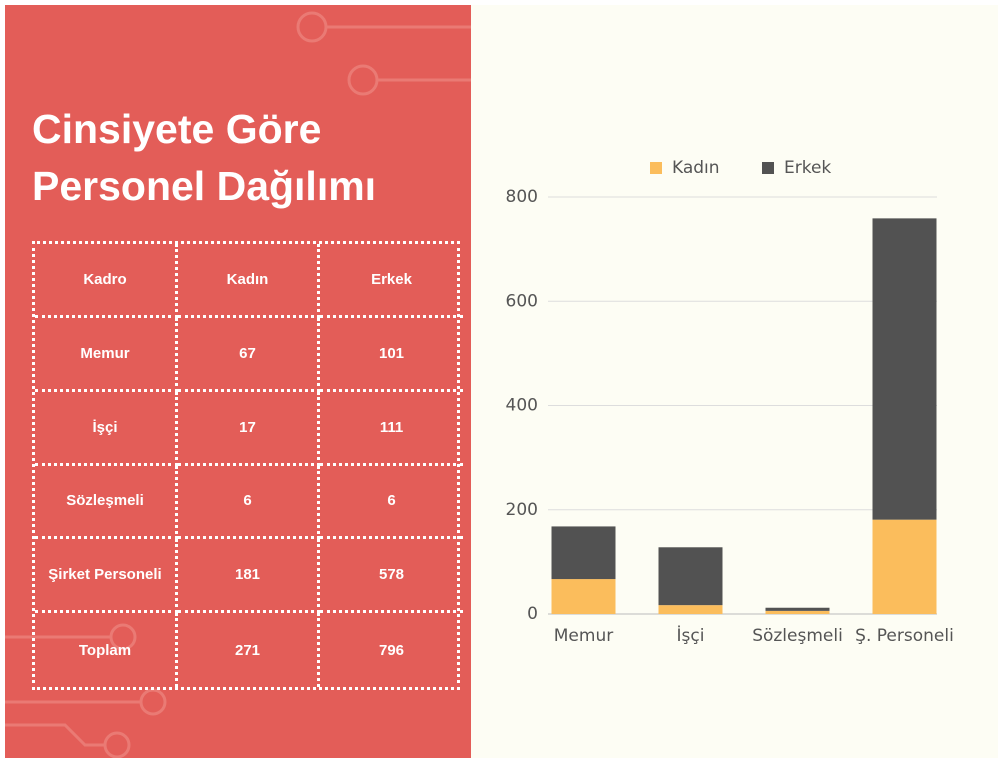  Describe the element at coordinates (807, 168) in the screenshot. I see `legend-label: Erkek` at that location.